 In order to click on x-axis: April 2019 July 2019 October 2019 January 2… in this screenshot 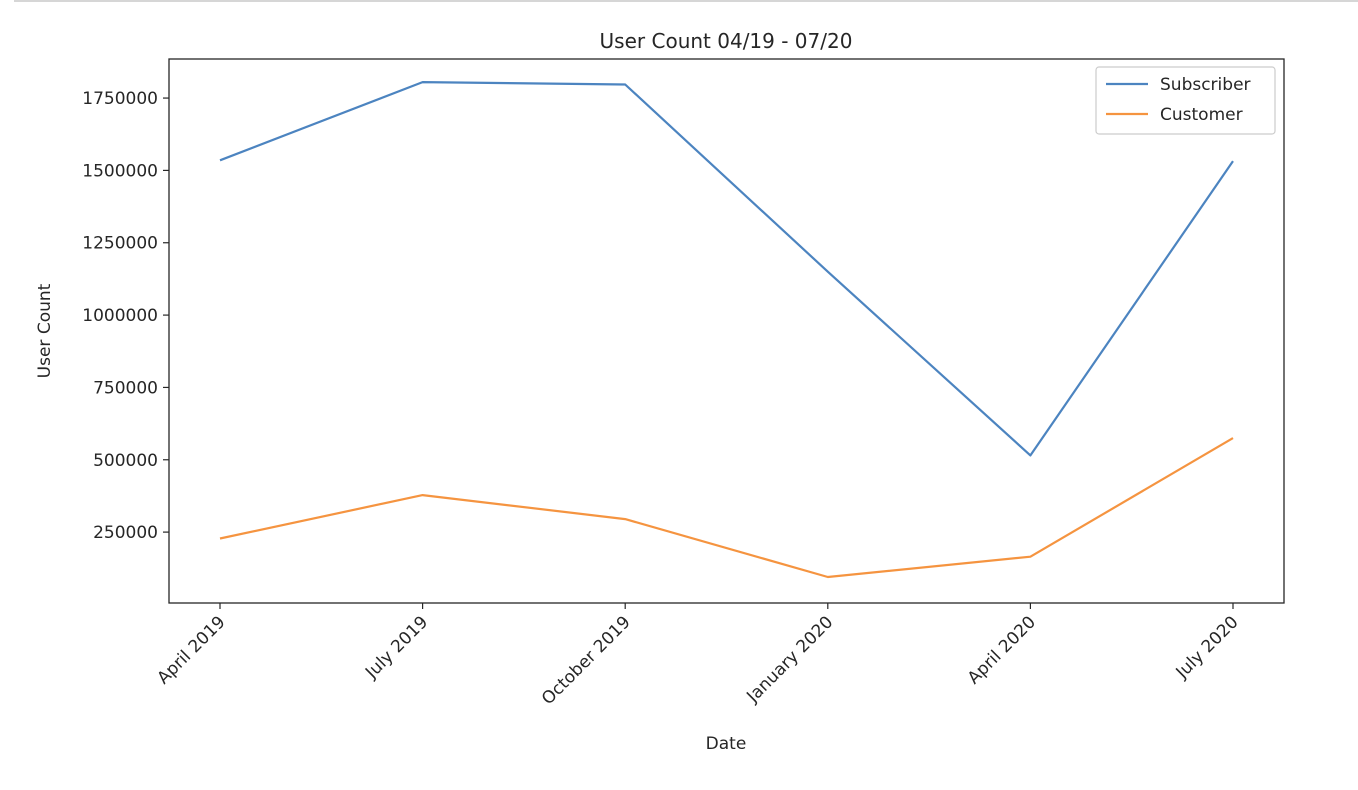, I will do `click(698, 656)`.